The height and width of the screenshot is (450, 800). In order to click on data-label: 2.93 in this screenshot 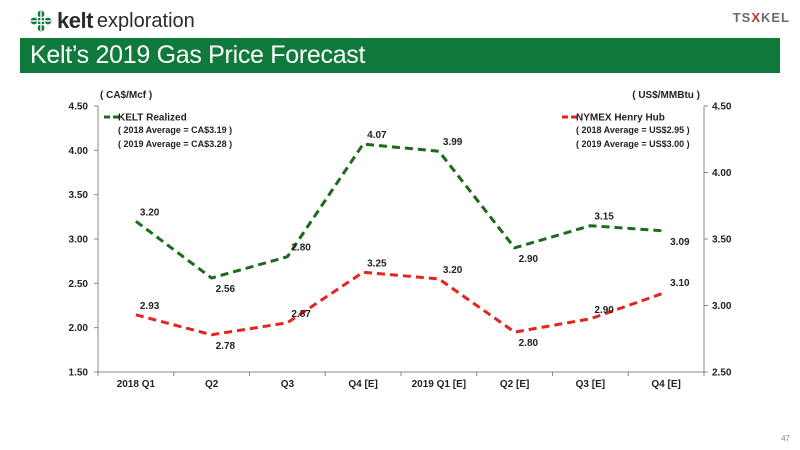, I will do `click(150, 306)`.